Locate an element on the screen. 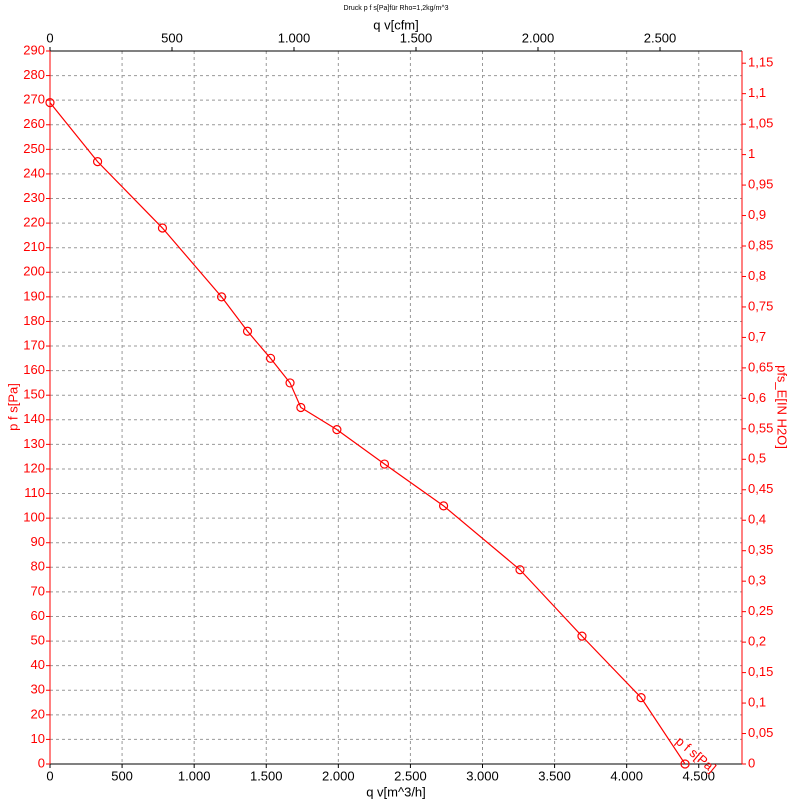 This screenshot has height=808, width=791. y-tick-label: 20 is located at coordinates (38, 713).